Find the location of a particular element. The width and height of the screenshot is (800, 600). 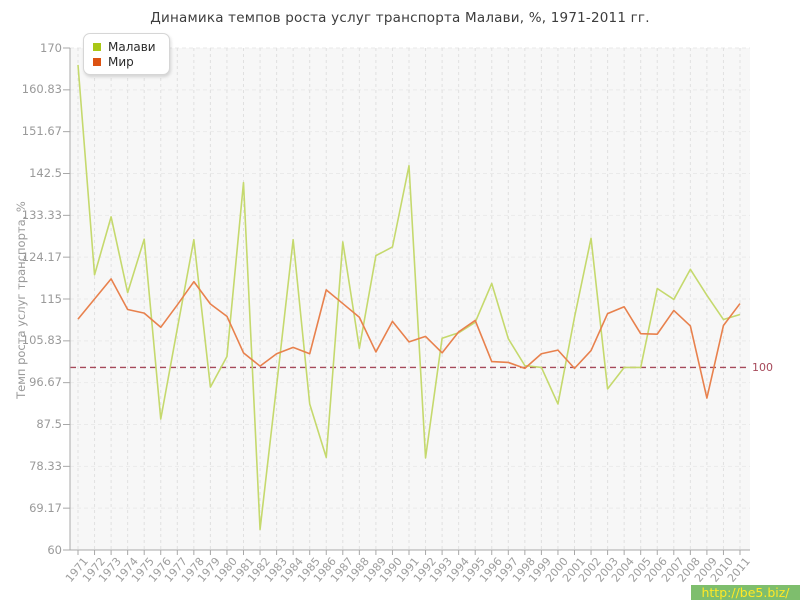

legend-item-malawi: Малави is located at coordinates (124, 46).